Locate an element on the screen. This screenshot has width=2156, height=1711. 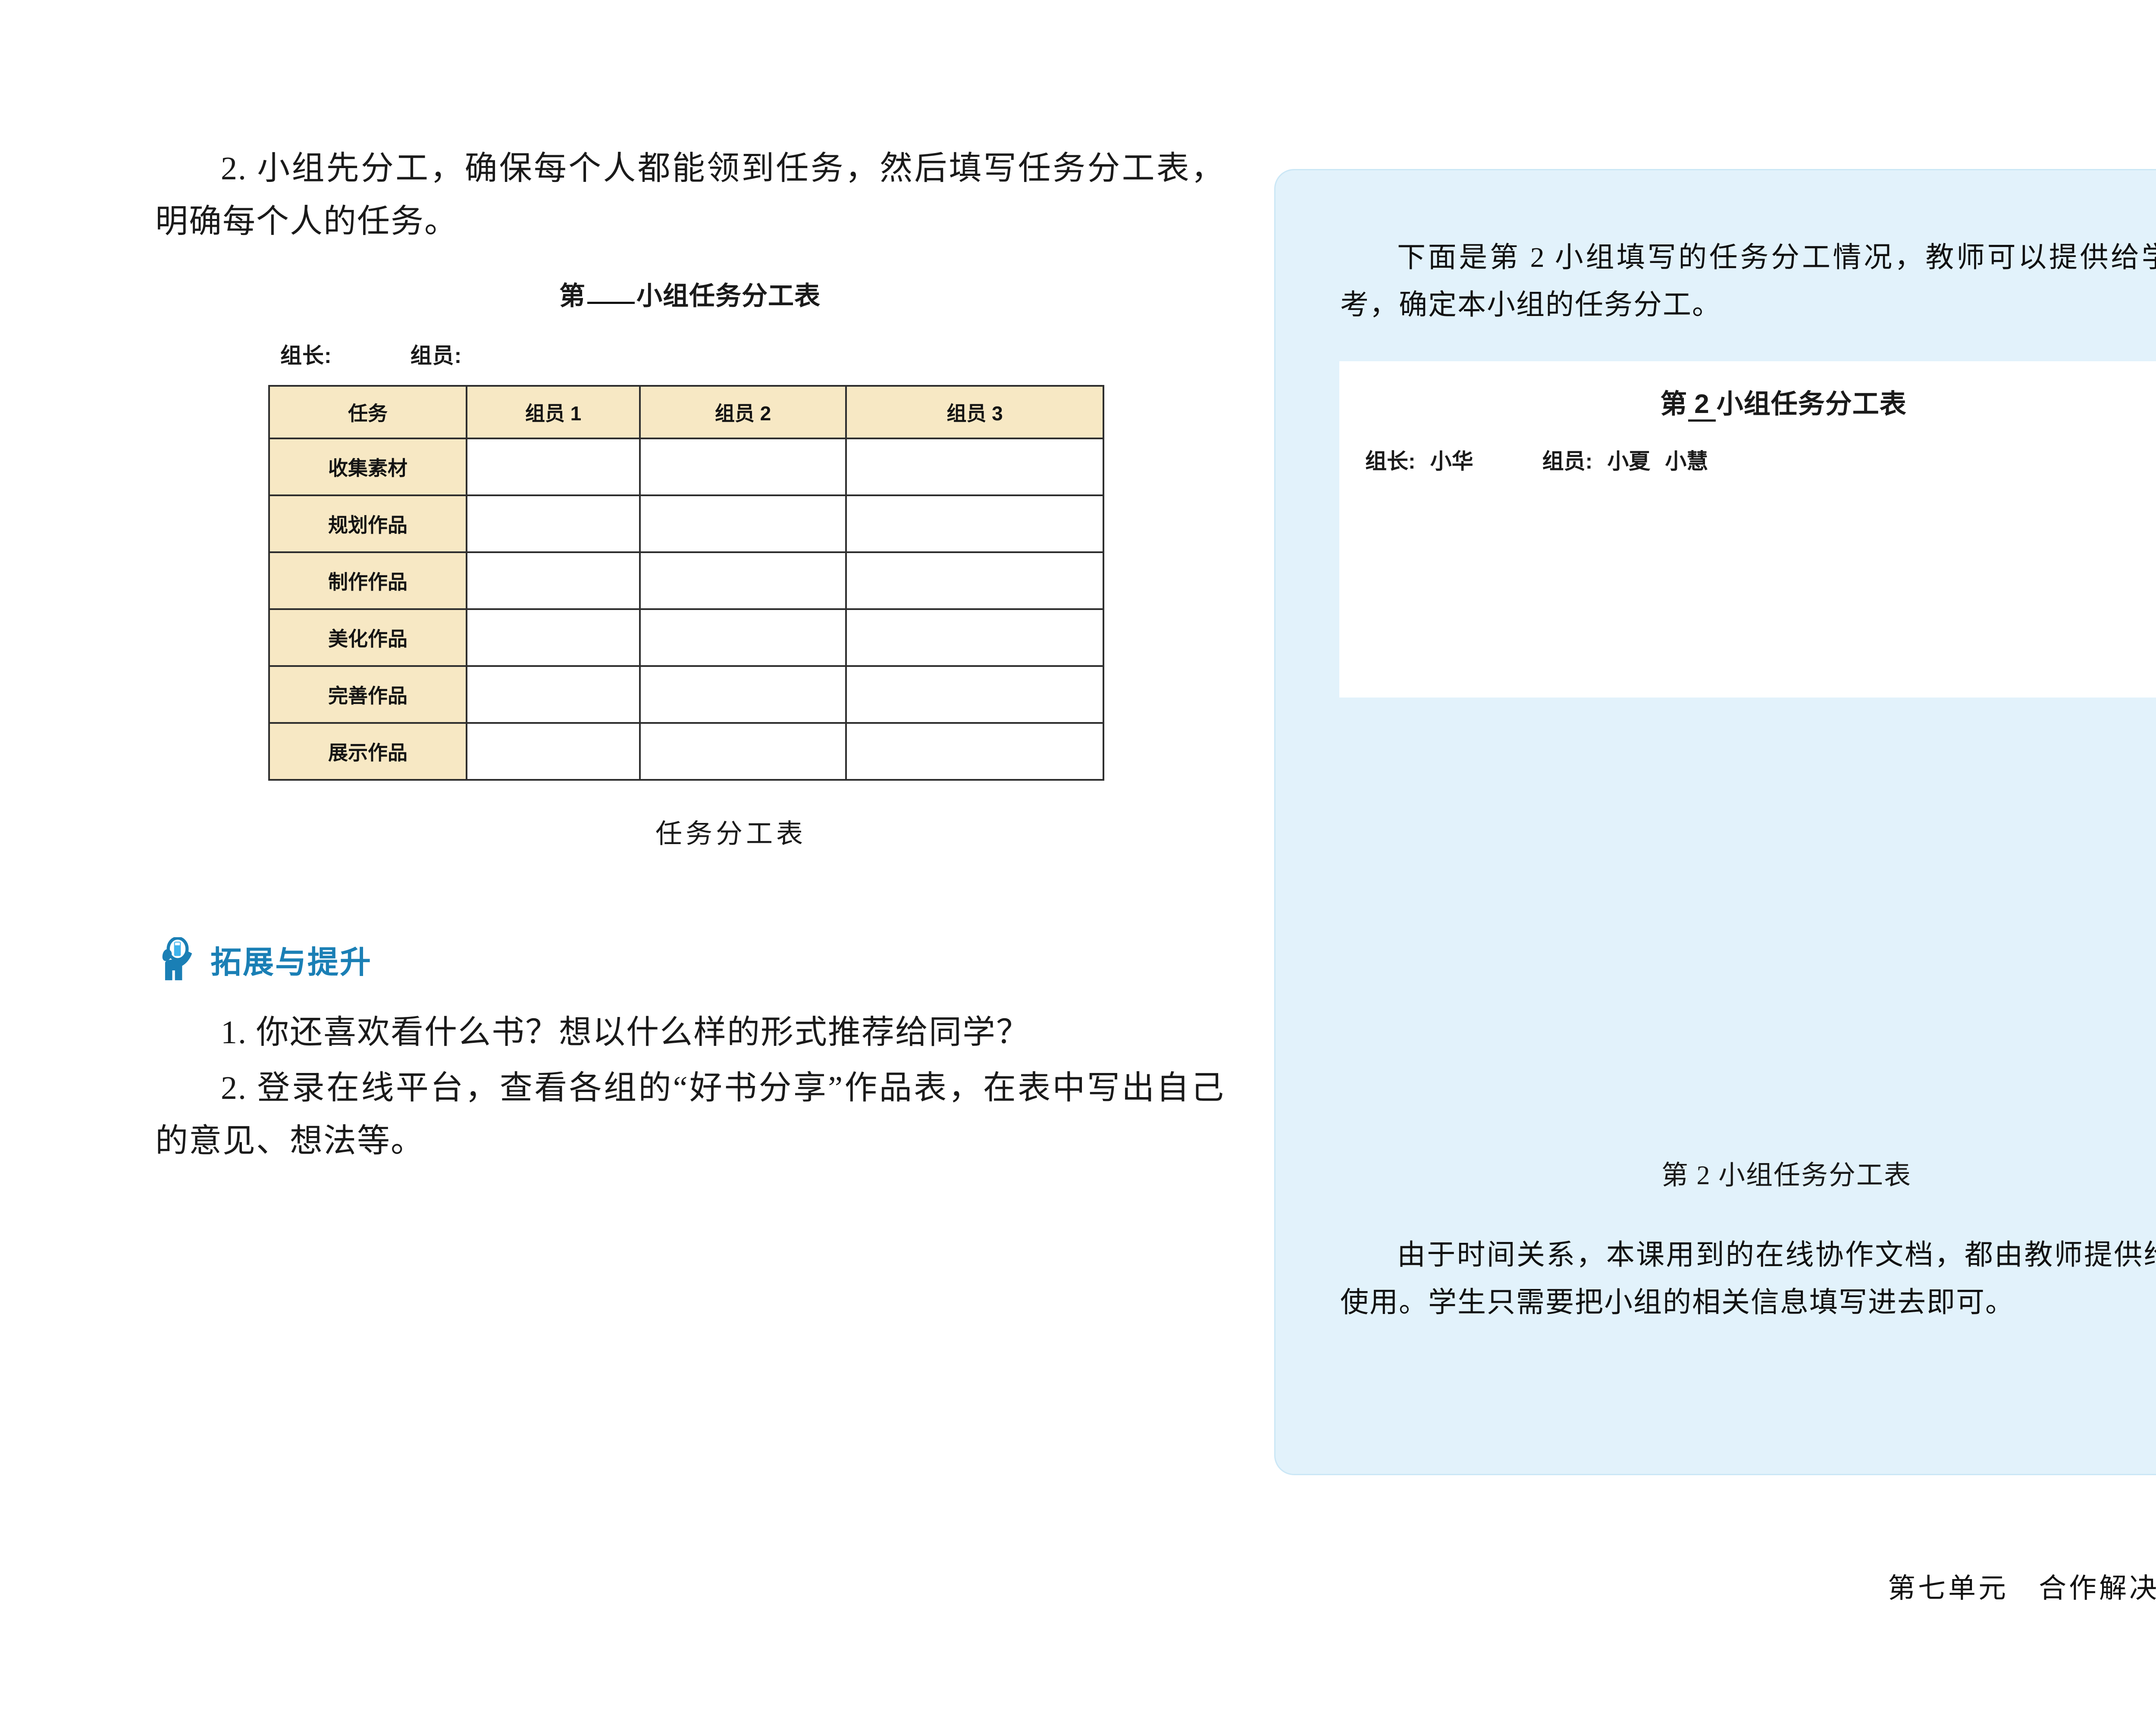
figure-caption: 任务分工表 is located at coordinates (730, 834).